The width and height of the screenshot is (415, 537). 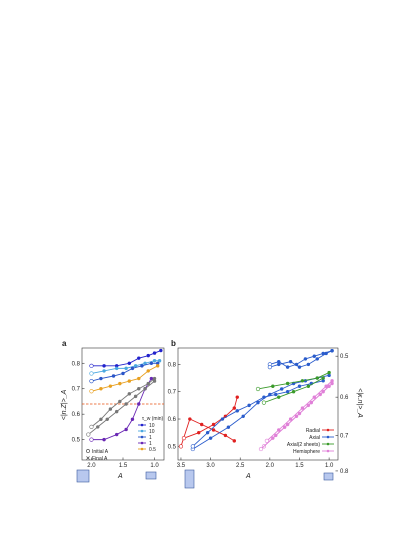 What do you see at coordinates (88, 458) in the screenshot?
I see `final-marker-icon` at bounding box center [88, 458].